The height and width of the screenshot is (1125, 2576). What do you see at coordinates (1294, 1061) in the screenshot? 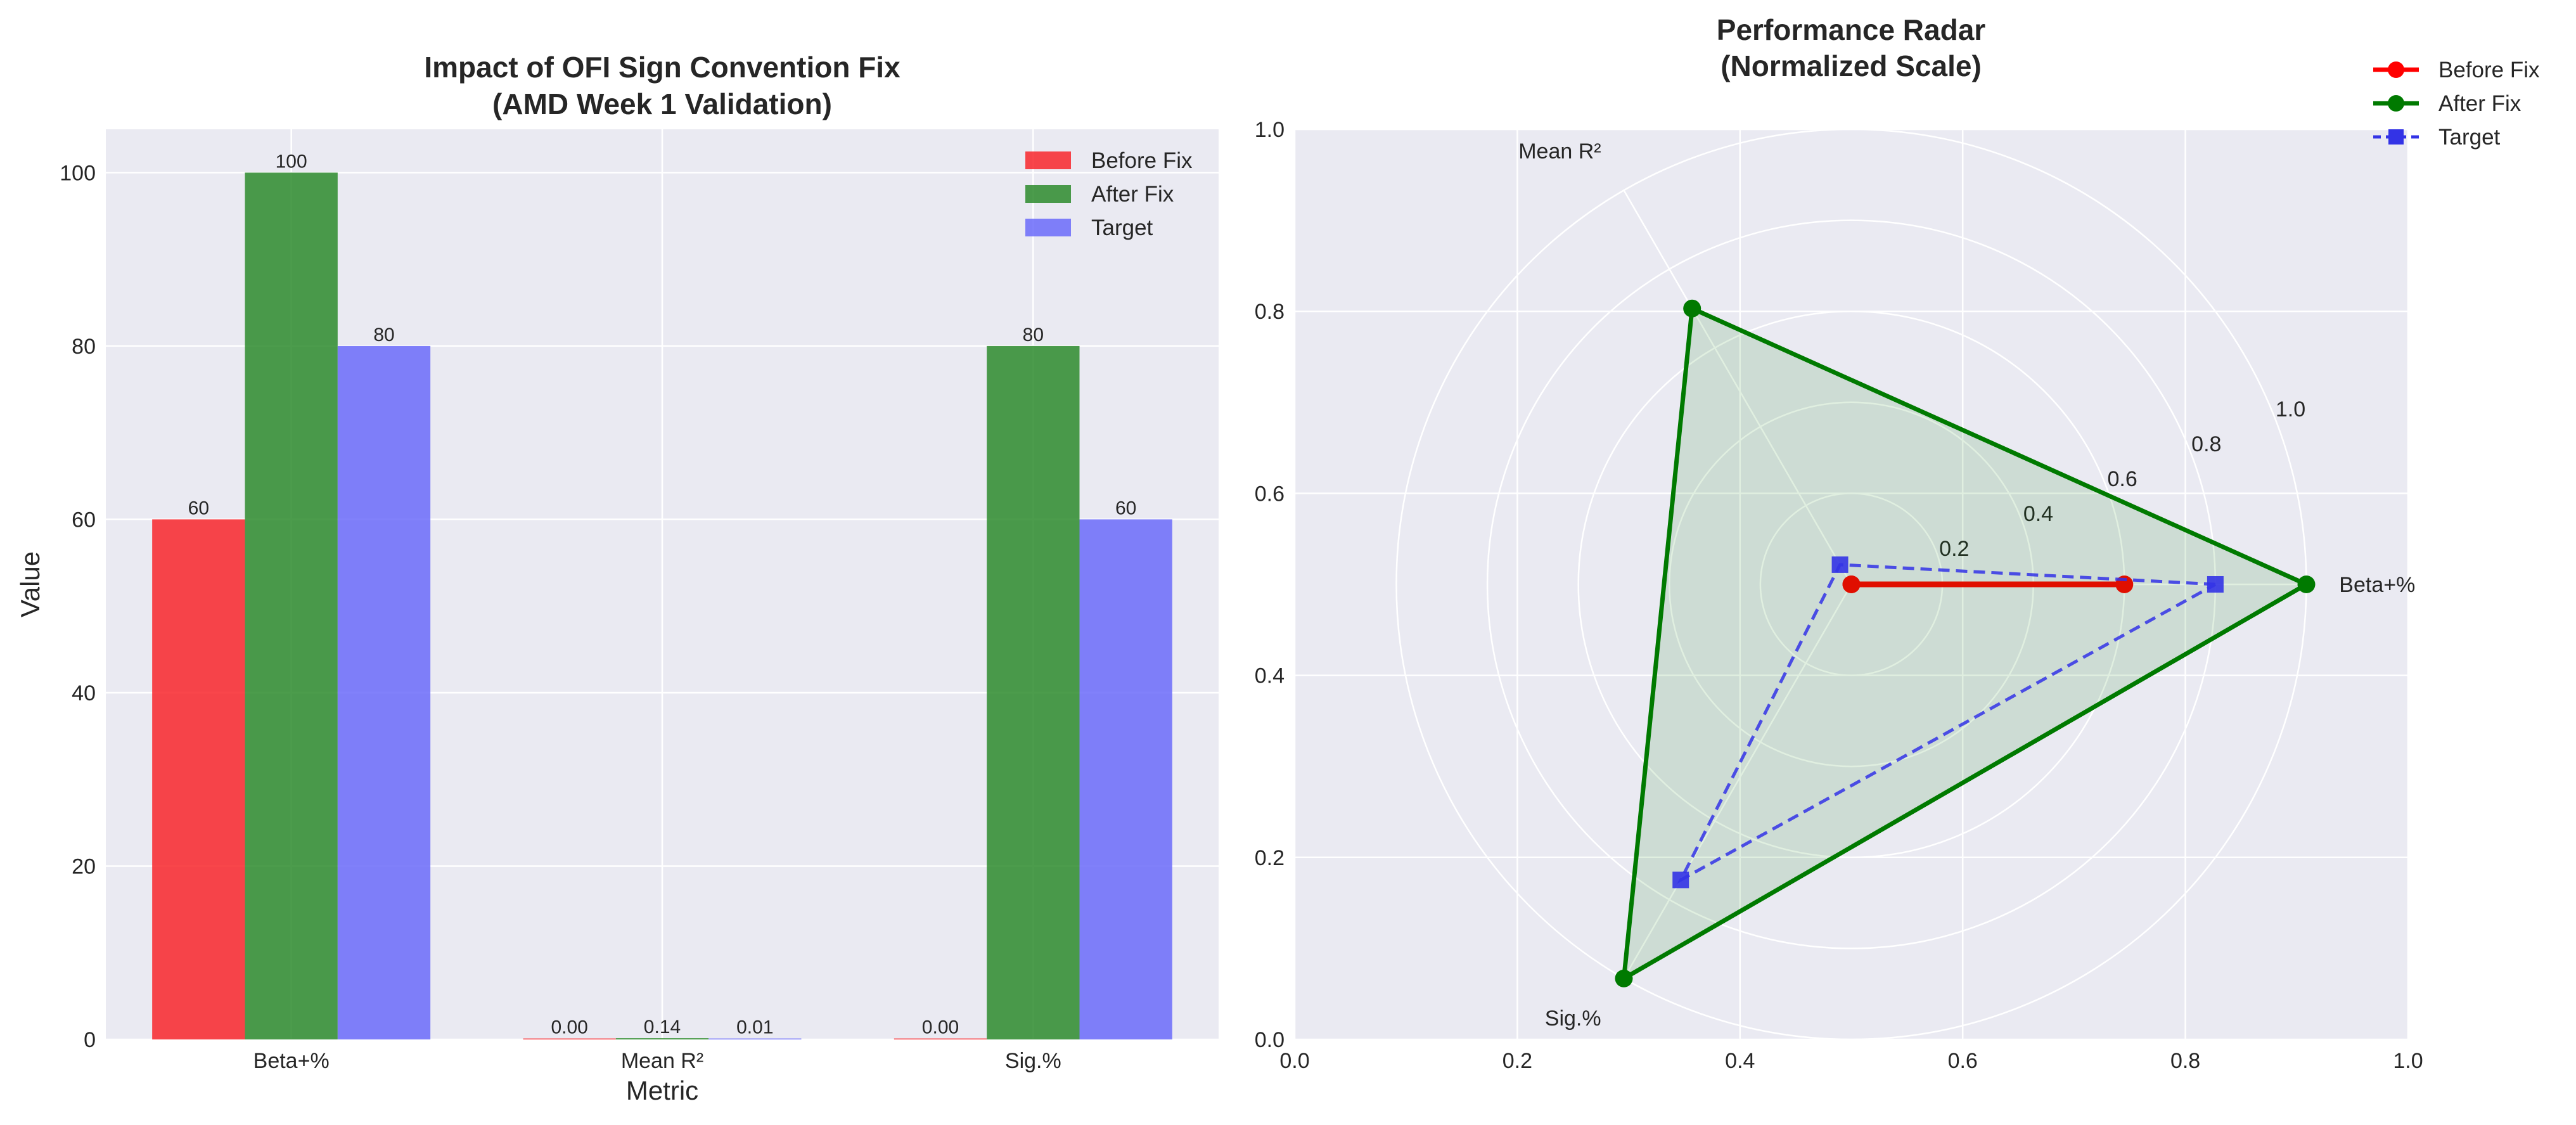
I see `radar-frame-x-tick: 0.0` at bounding box center [1294, 1061].